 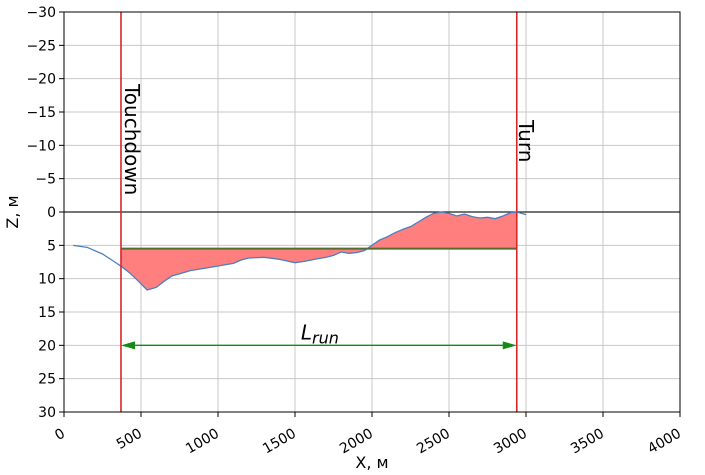 I want to click on y-tick-label: 10, so click(x=47, y=280).